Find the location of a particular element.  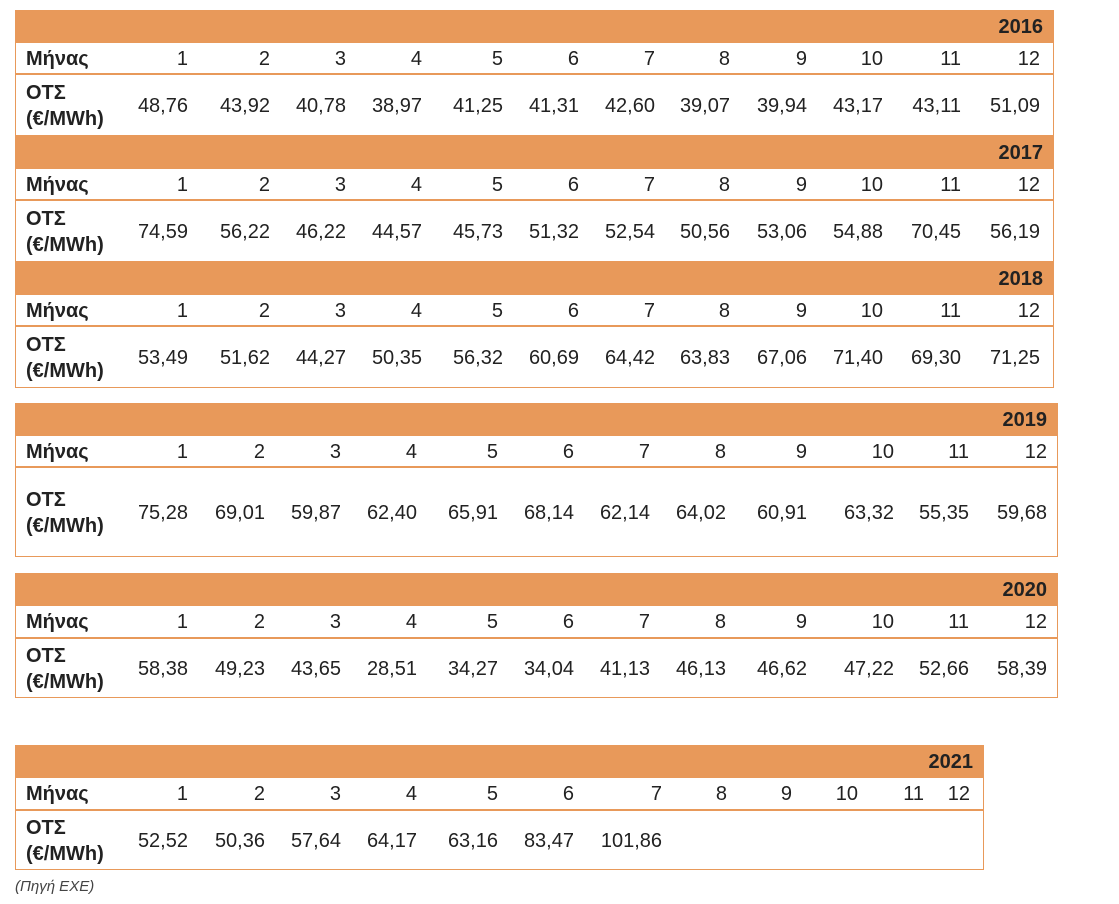

price: 47,22 is located at coordinates (868, 668).